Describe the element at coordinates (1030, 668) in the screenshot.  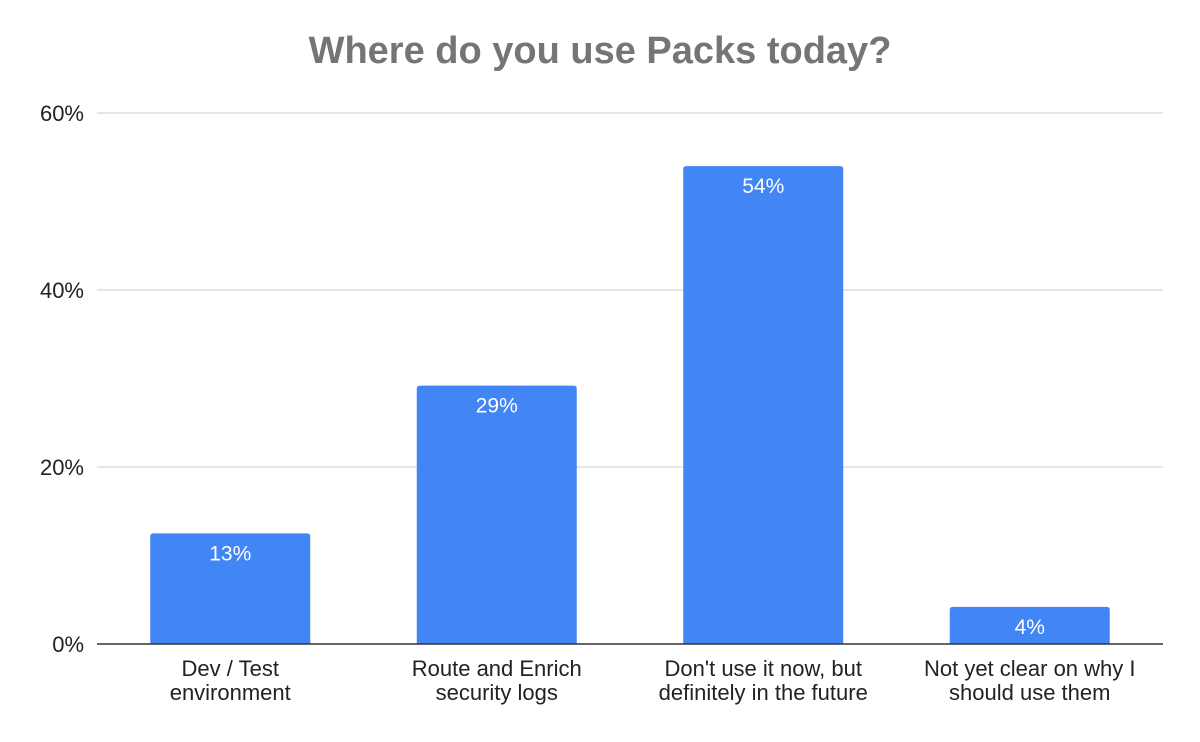
I see `x-tick-label: Not yet clear on why I` at that location.